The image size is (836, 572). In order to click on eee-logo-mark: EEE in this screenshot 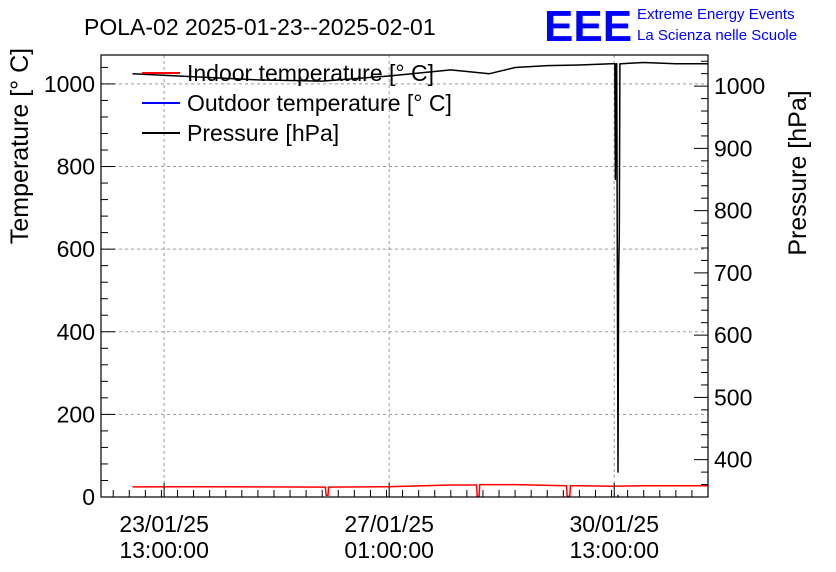, I will do `click(588, 26)`.